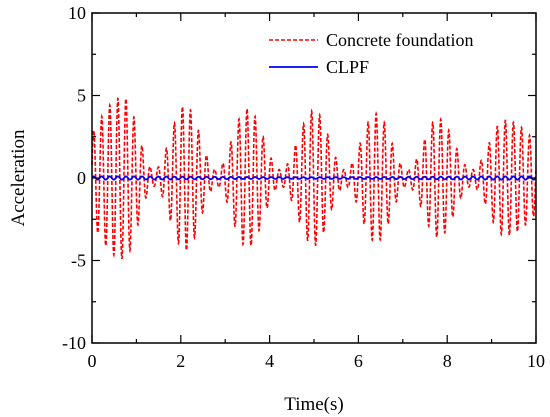 Image resolution: width=550 pixels, height=417 pixels. I want to click on y-tick-label: 10, so click(77, 13).